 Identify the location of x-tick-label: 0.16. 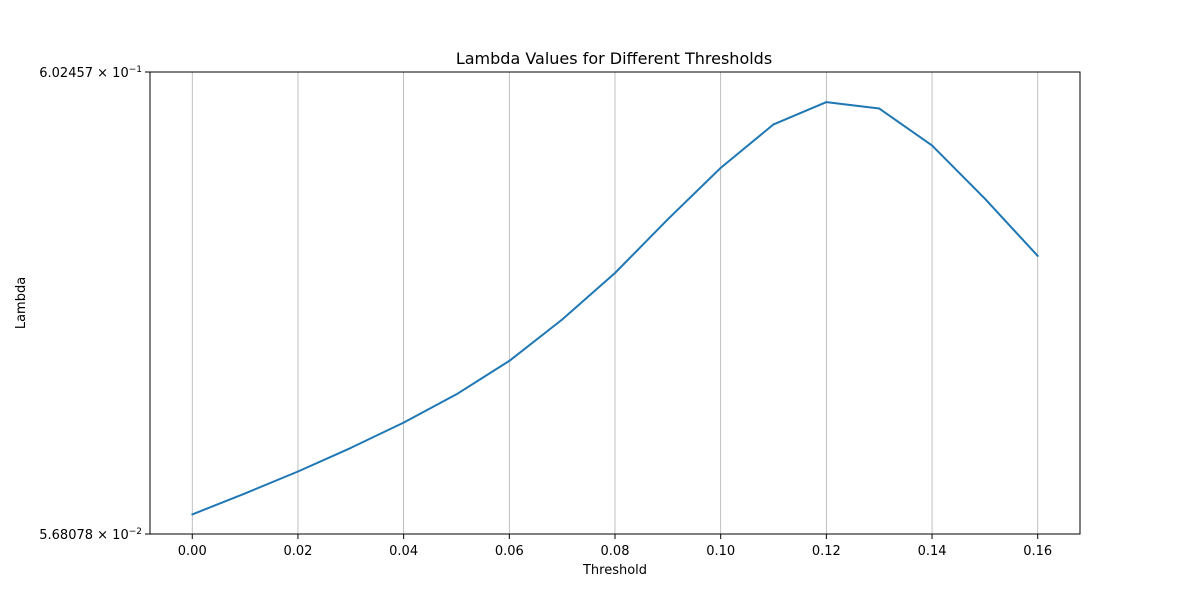
(1037, 551).